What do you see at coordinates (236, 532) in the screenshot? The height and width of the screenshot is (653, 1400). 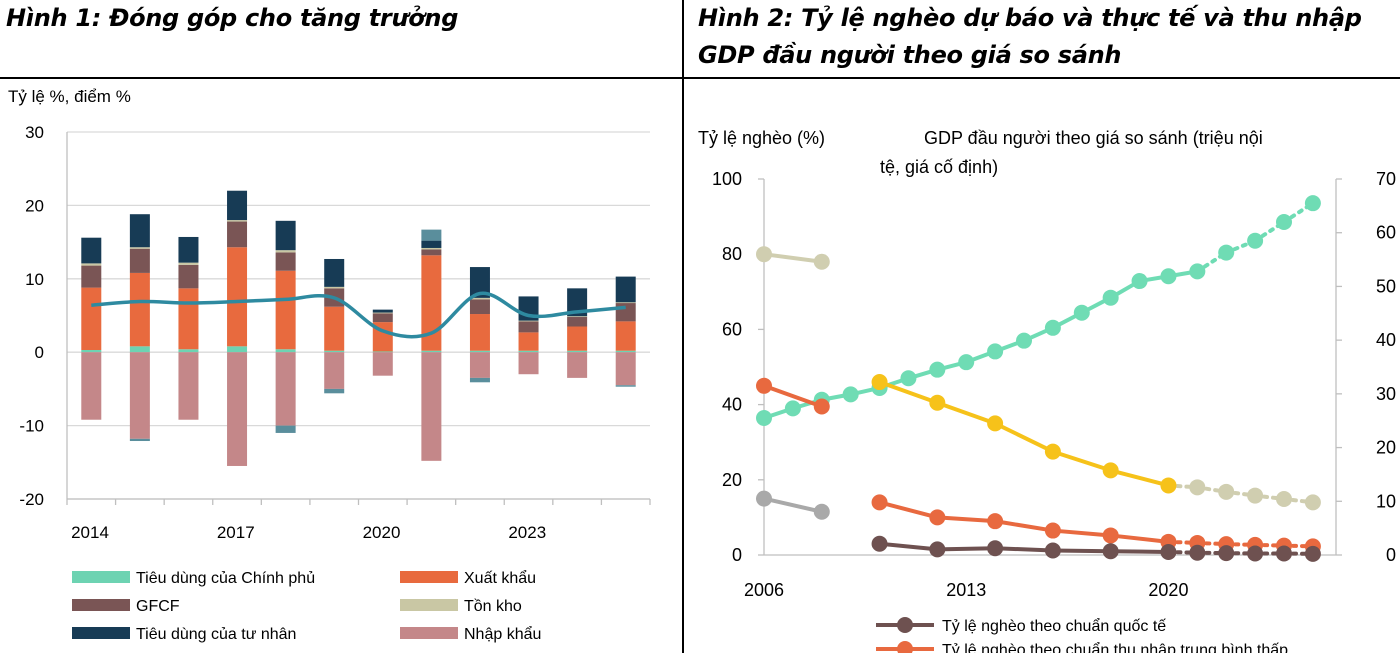 I see `x-tick-label: 2017` at bounding box center [236, 532].